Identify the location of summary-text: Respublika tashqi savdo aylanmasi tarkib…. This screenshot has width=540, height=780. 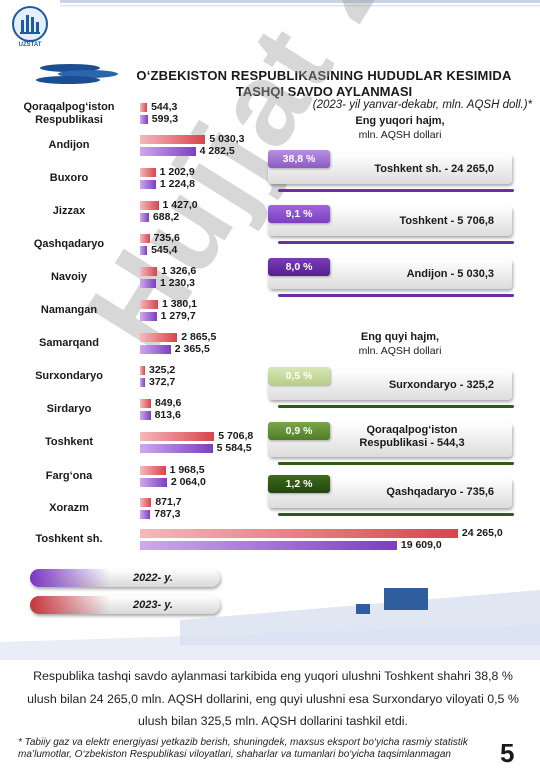
(273, 698).